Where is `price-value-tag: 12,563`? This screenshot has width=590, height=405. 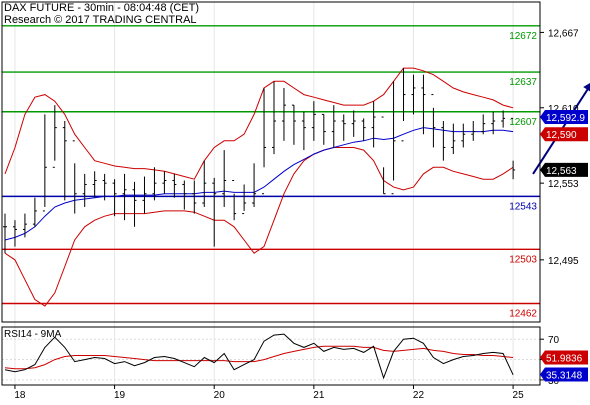
price-value-tag: 12,563 is located at coordinates (564, 169).